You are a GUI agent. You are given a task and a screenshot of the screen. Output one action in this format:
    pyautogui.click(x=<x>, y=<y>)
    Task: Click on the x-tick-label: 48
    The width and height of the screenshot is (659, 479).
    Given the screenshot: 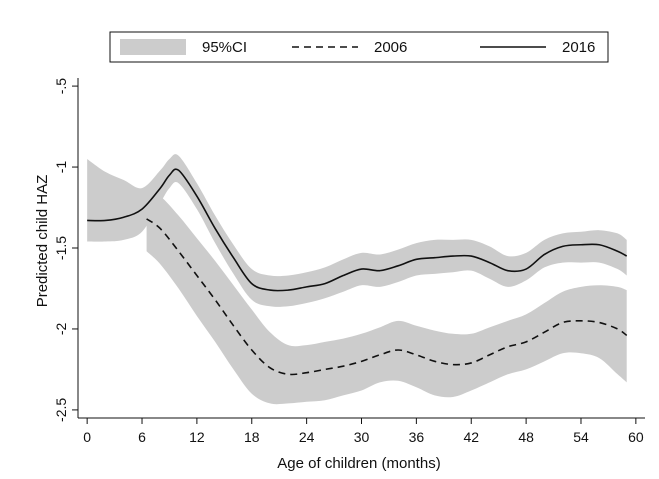 What is the action you would take?
    pyautogui.click(x=526, y=437)
    